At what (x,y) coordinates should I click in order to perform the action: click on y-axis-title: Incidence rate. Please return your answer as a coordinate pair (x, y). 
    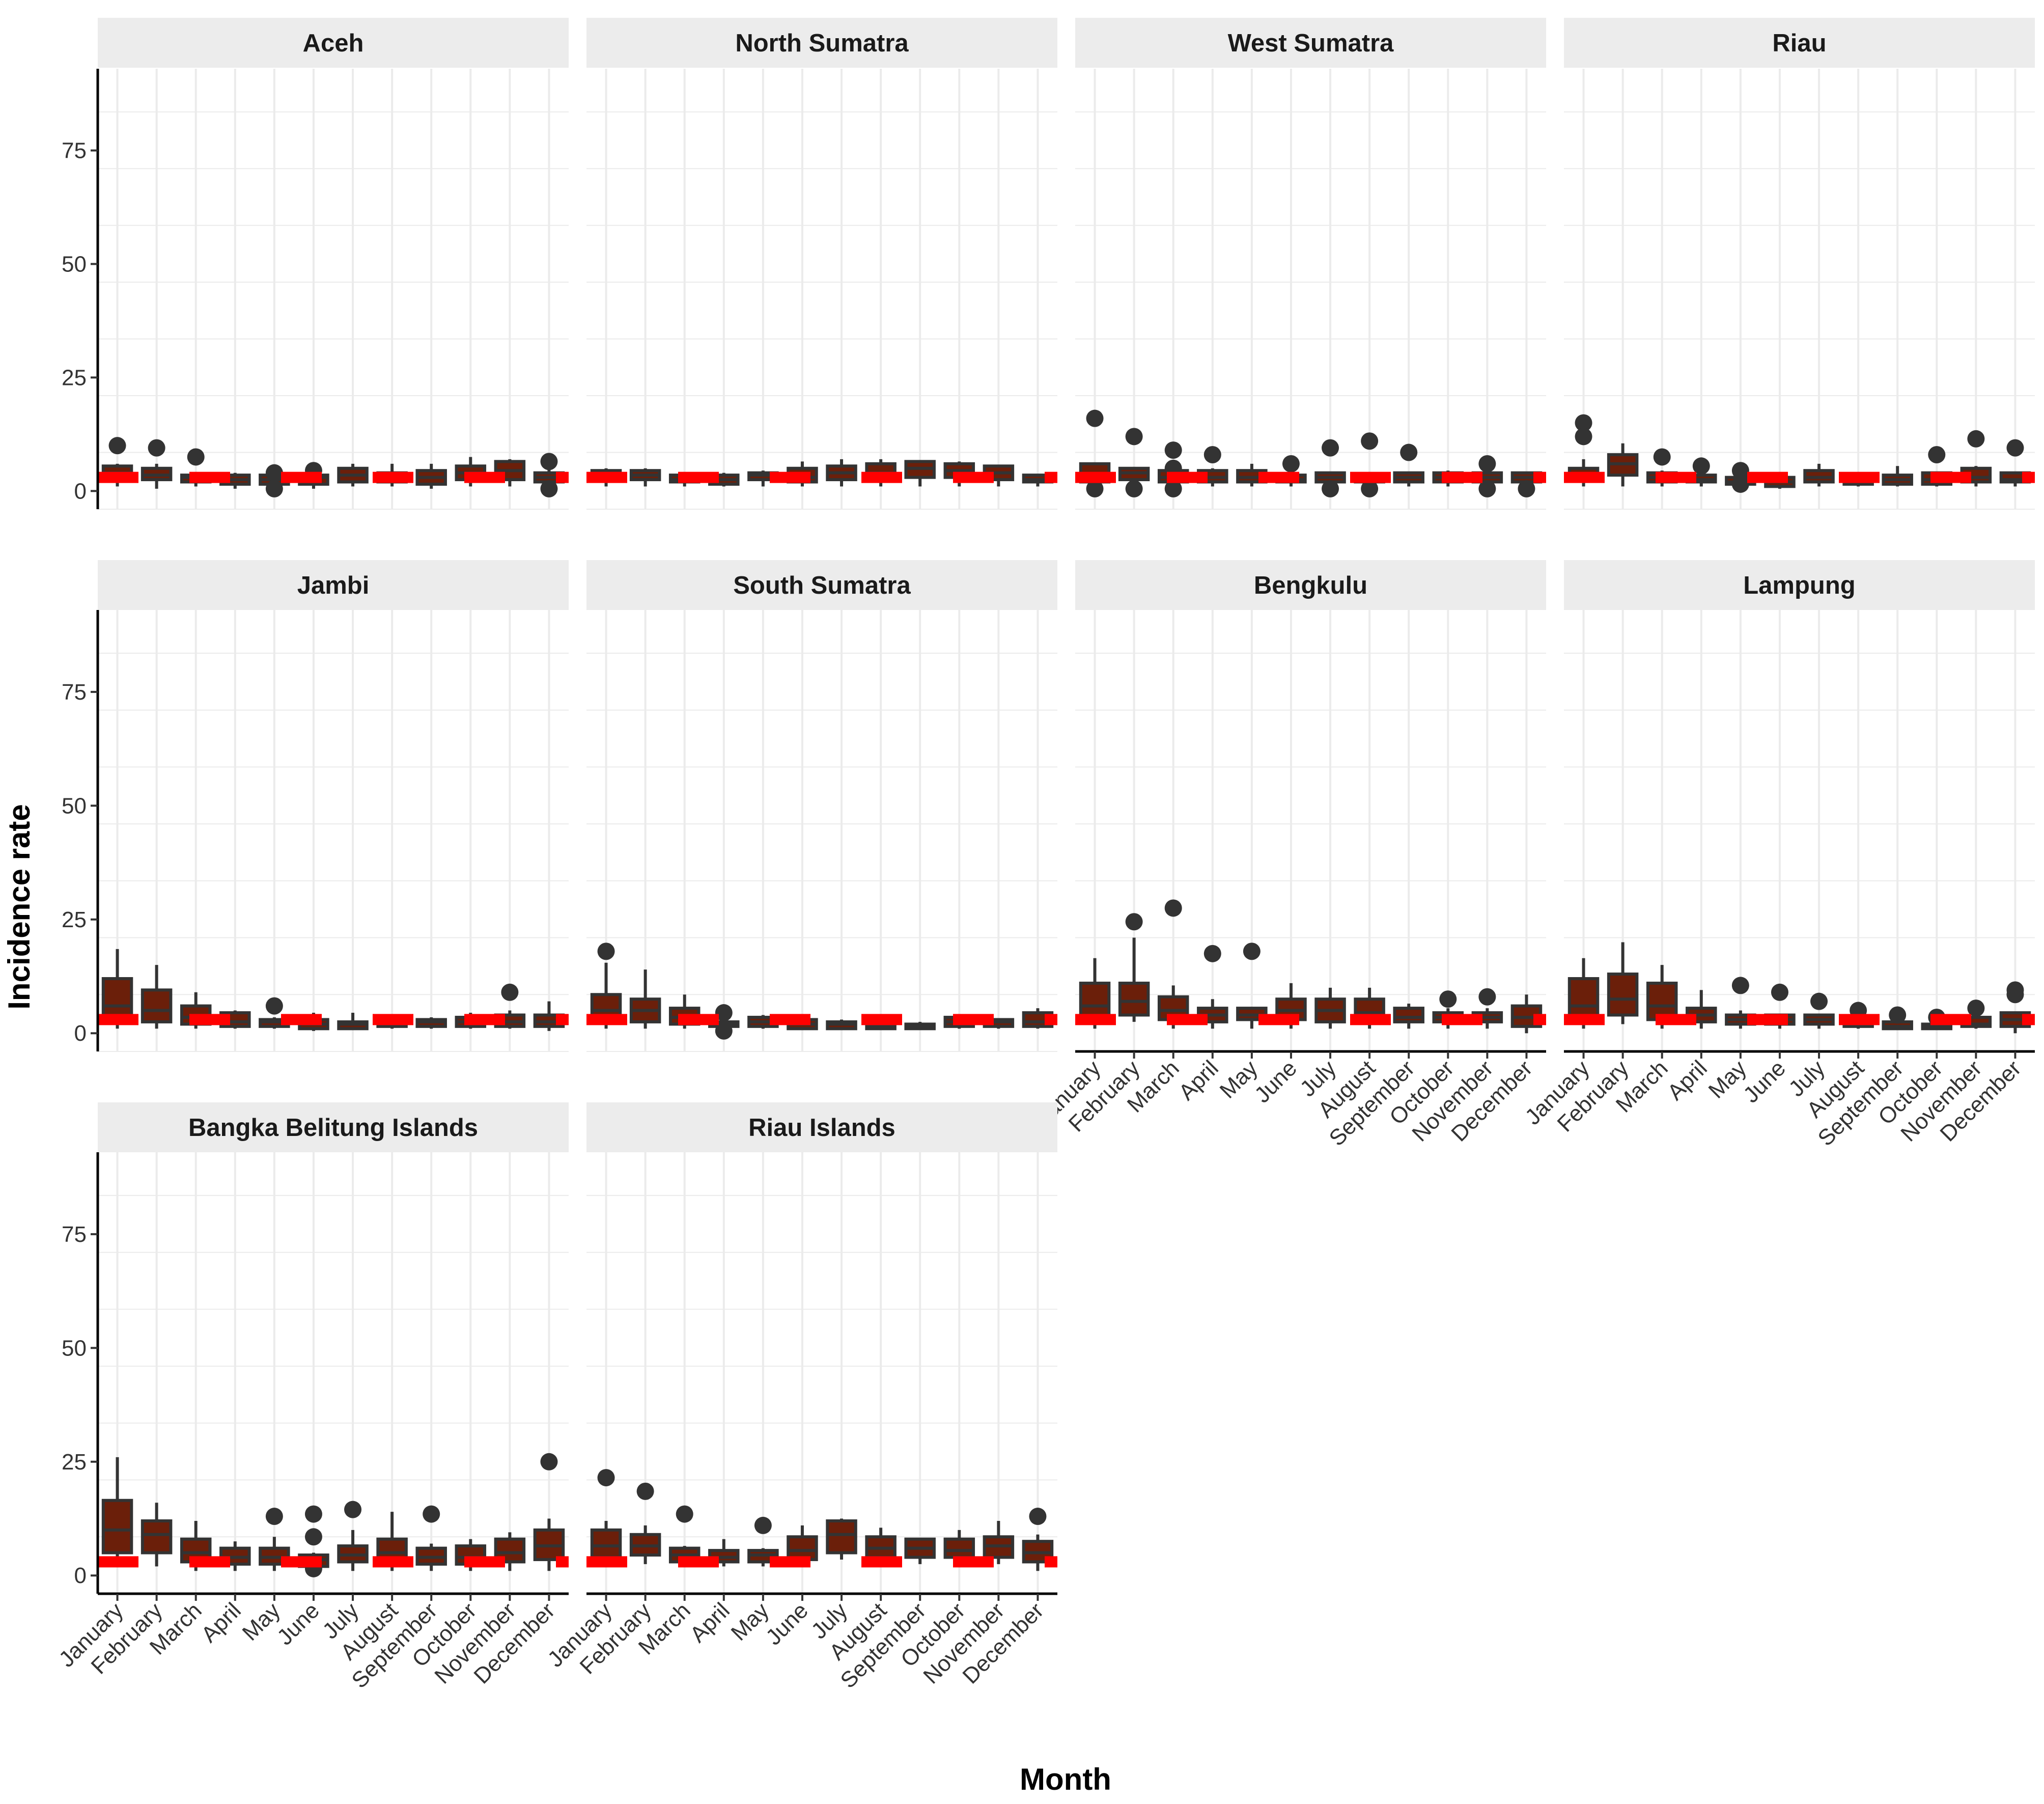
    Looking at the image, I should click on (19, 907).